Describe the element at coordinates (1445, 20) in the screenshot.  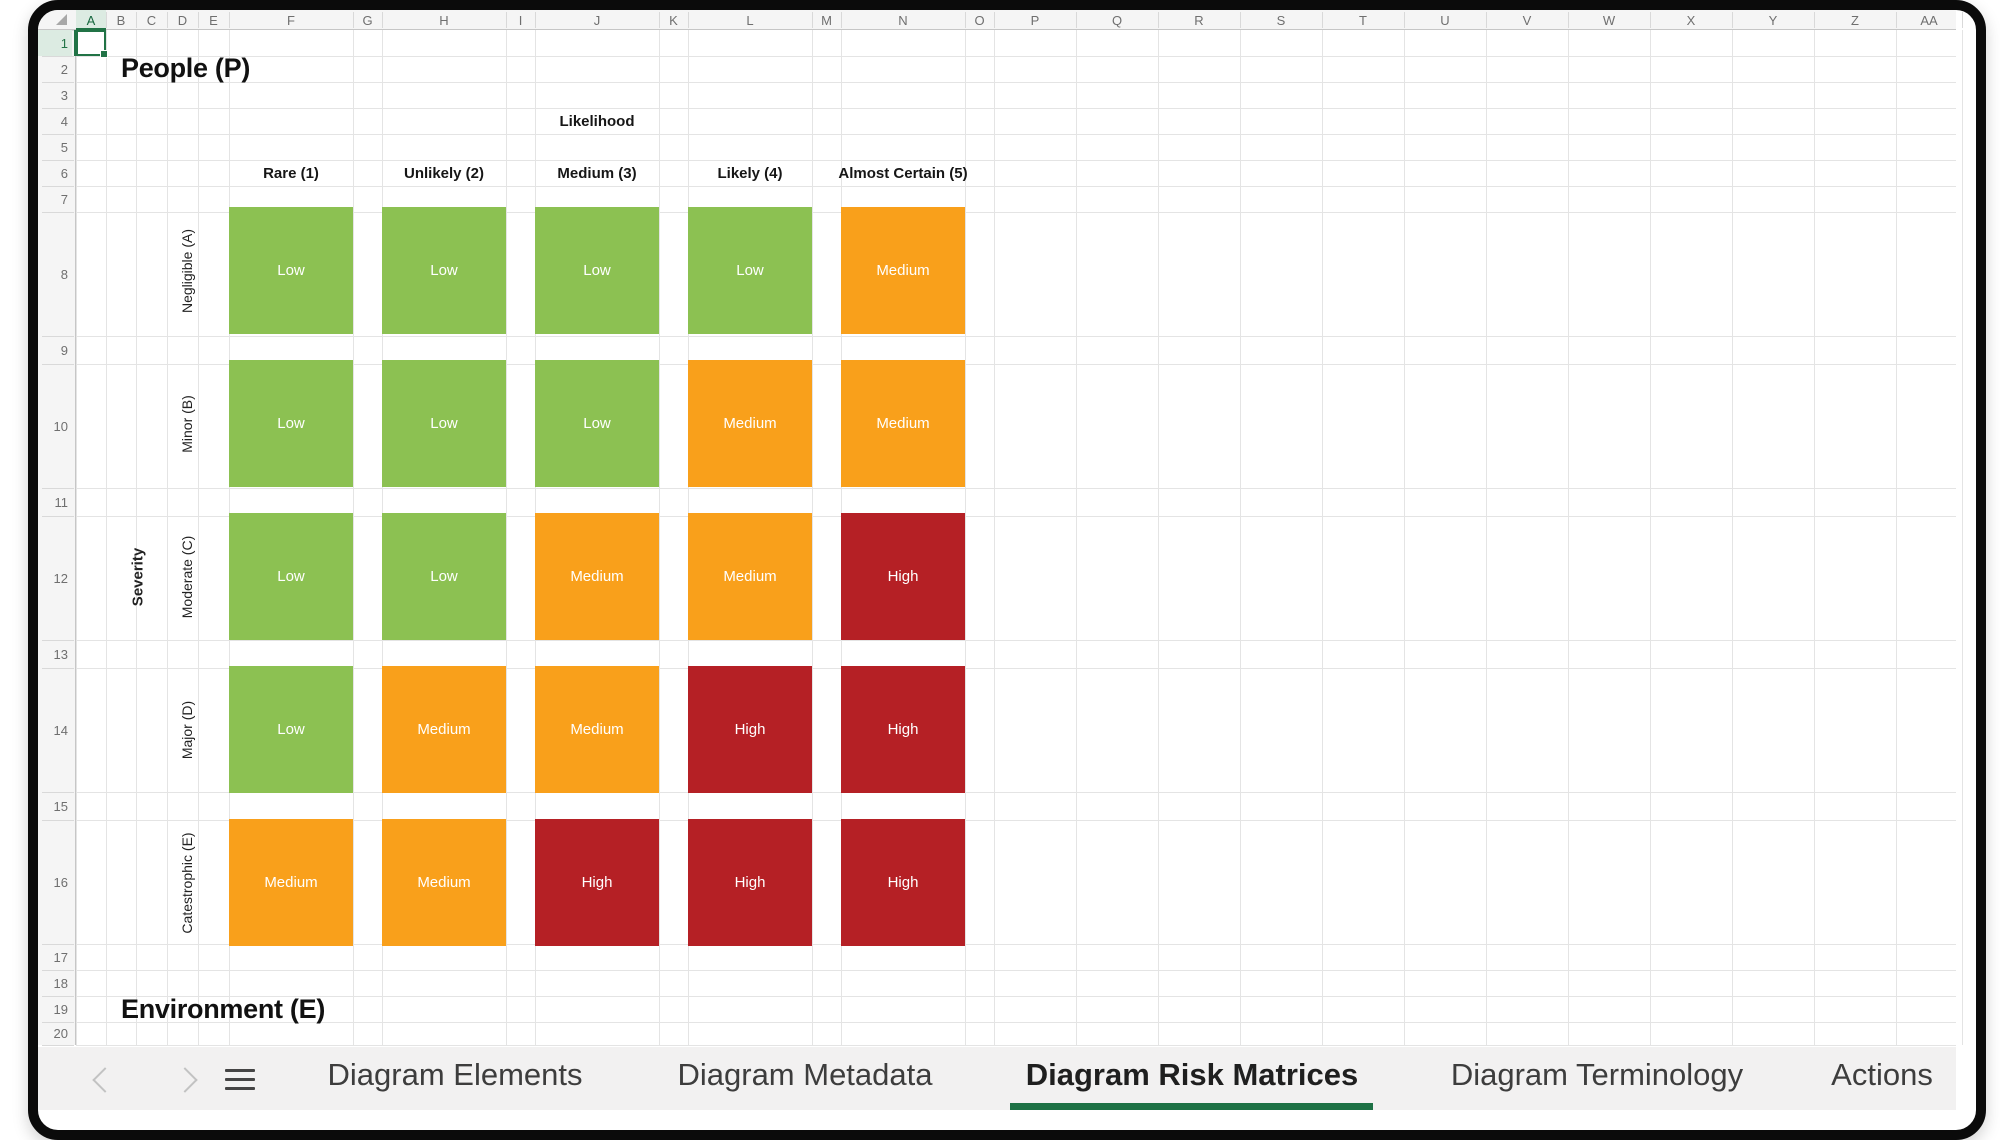
I see `column-header-U: U` at that location.